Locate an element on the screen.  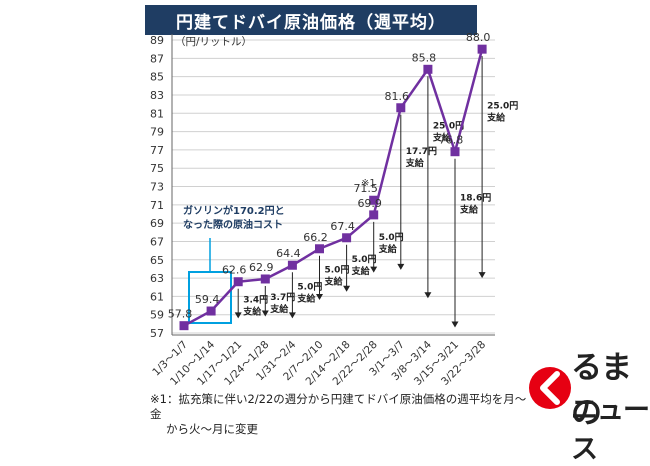
subsidy-amount: 3.7円 is located at coordinates (282, 297).